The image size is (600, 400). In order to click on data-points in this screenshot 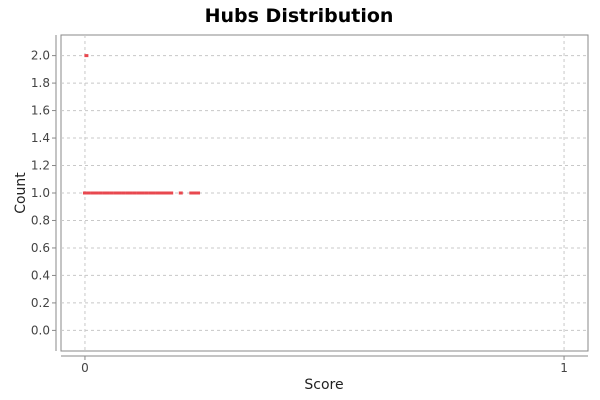, I will do `click(141, 124)`.